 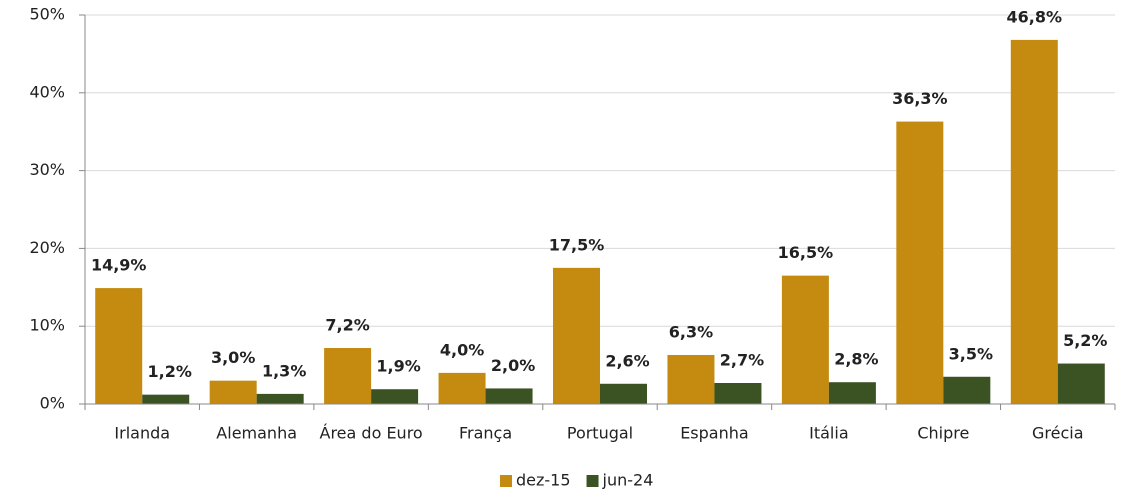 What do you see at coordinates (1085, 340) in the screenshot?
I see `value-label: 5,2%` at bounding box center [1085, 340].